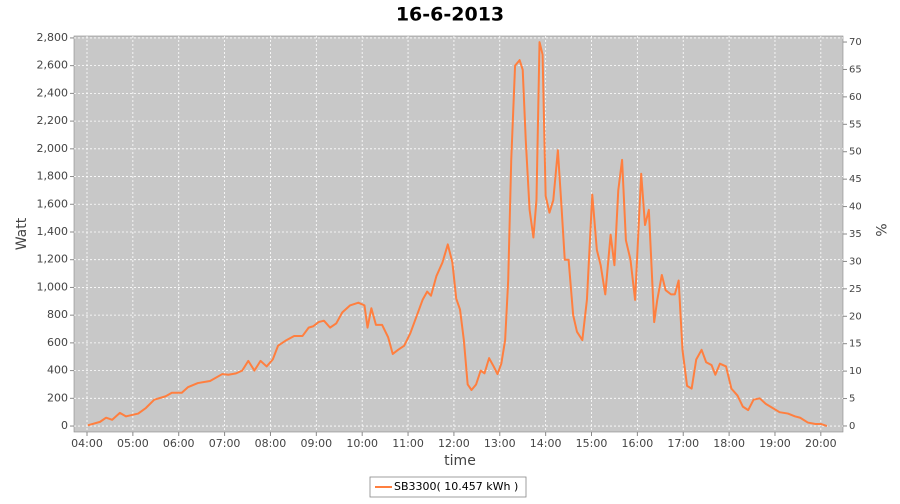  I want to click on y-tick-label: 1,200, so click(53, 259).